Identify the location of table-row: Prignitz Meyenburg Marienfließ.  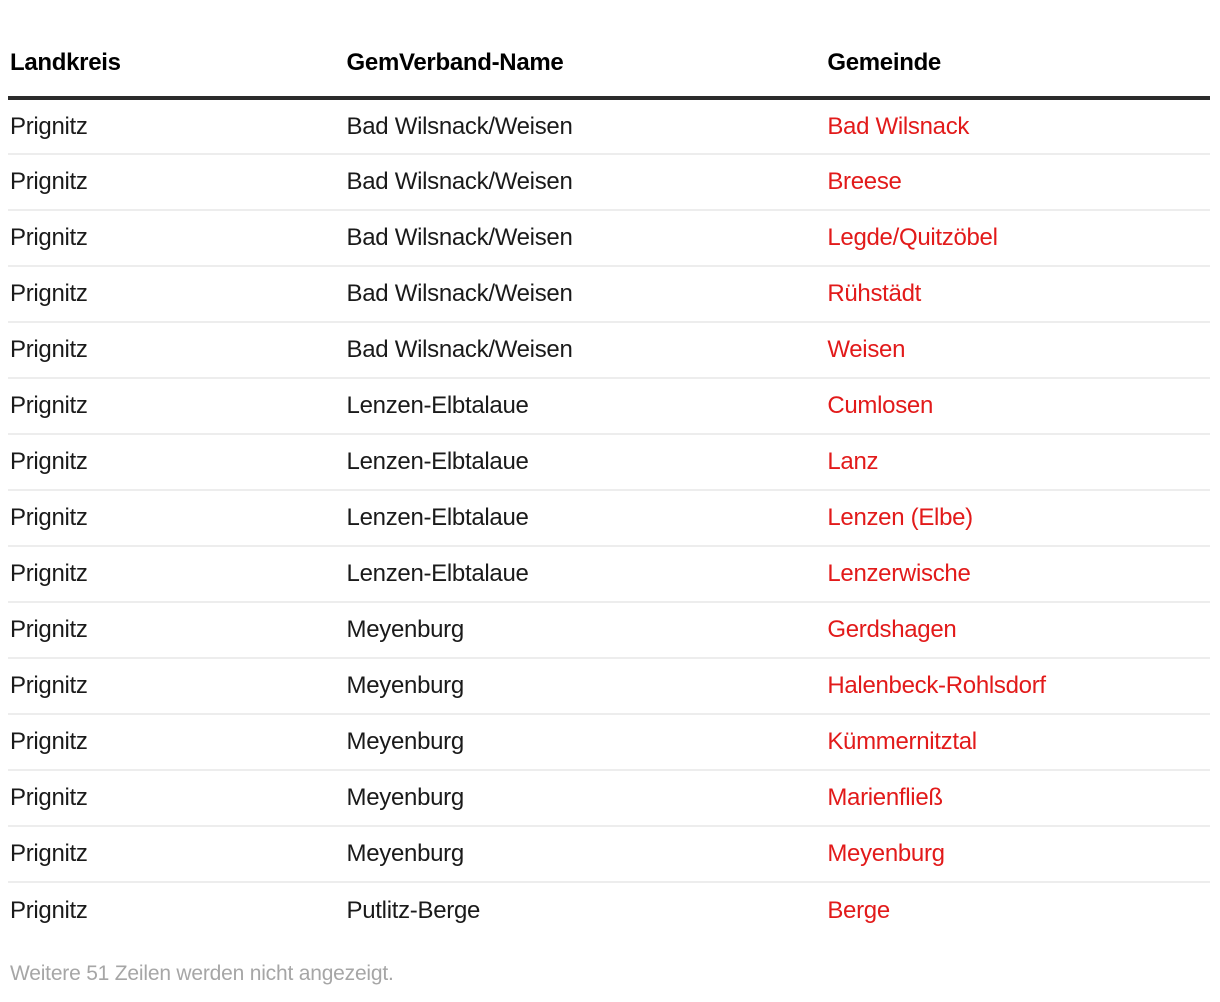
(609, 798).